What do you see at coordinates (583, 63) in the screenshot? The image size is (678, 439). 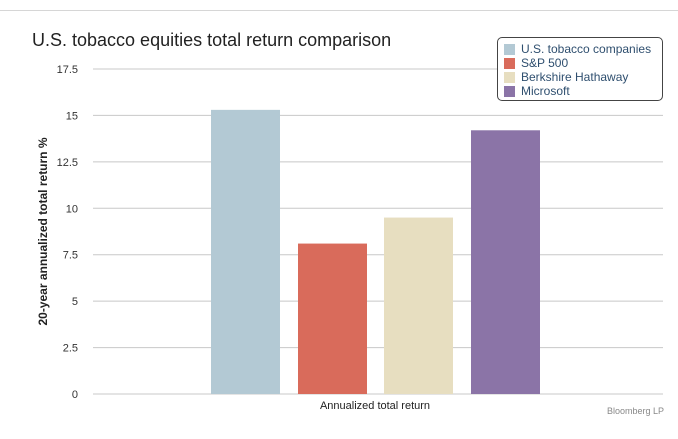 I see `legend-item: S&P 500` at bounding box center [583, 63].